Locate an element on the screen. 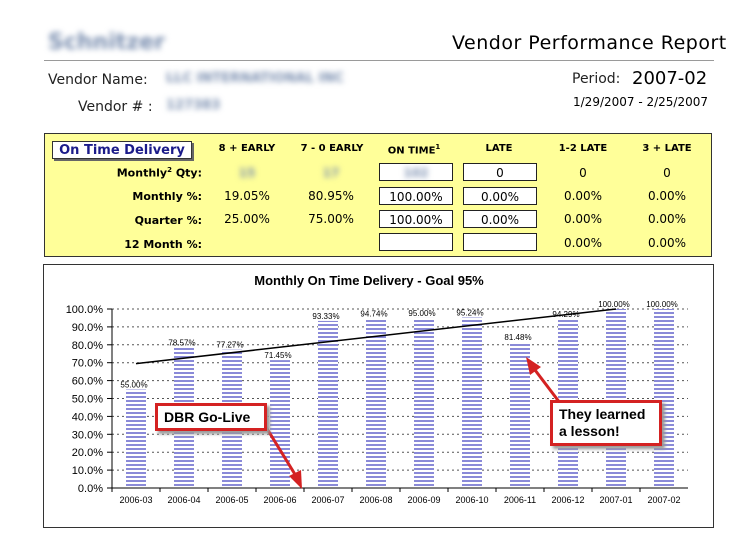 Image resolution: width=756 pixels, height=533 pixels. row-label-12-month-pct: 12 Month %: is located at coordinates (163, 244).